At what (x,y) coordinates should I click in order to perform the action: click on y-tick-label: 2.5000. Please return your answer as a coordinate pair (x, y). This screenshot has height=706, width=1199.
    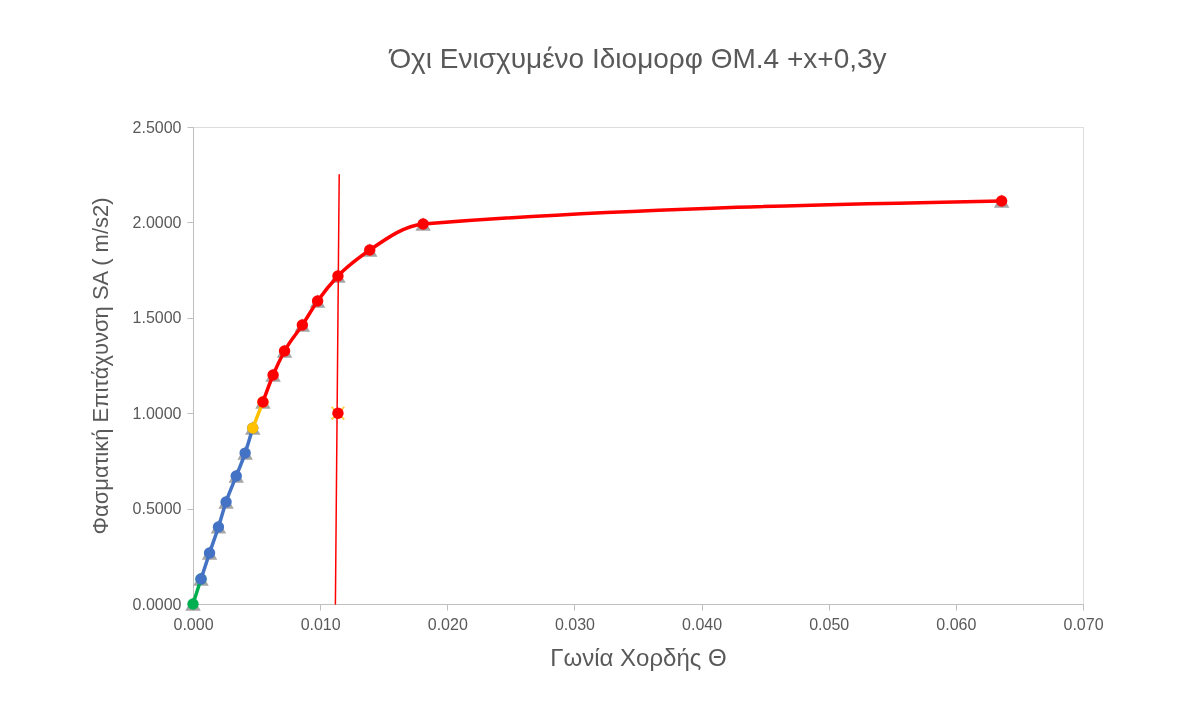
    Looking at the image, I should click on (157, 127).